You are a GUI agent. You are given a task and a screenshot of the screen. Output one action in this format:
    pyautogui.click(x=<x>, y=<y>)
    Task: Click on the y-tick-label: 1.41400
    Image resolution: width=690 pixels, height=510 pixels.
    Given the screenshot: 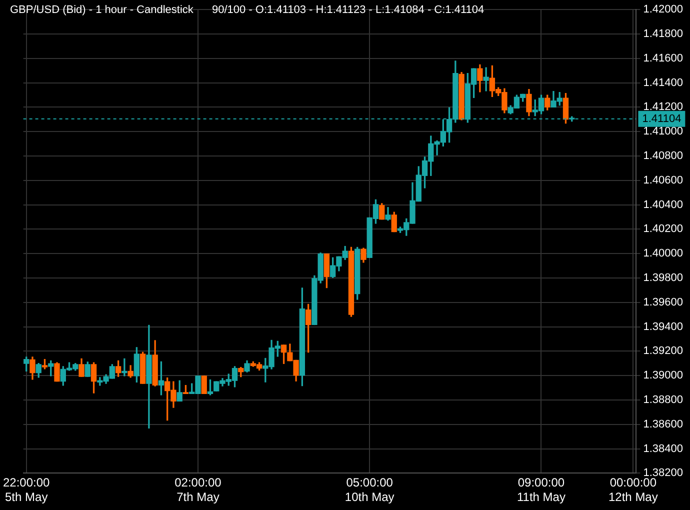 What is the action you would take?
    pyautogui.click(x=663, y=82)
    